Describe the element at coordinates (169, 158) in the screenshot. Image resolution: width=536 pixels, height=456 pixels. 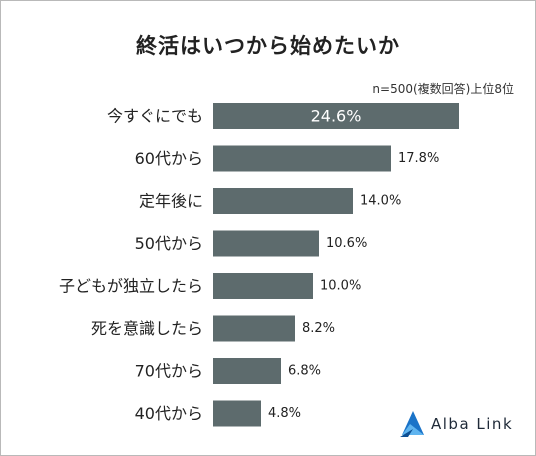
I see `category-label: 60代から` at that location.